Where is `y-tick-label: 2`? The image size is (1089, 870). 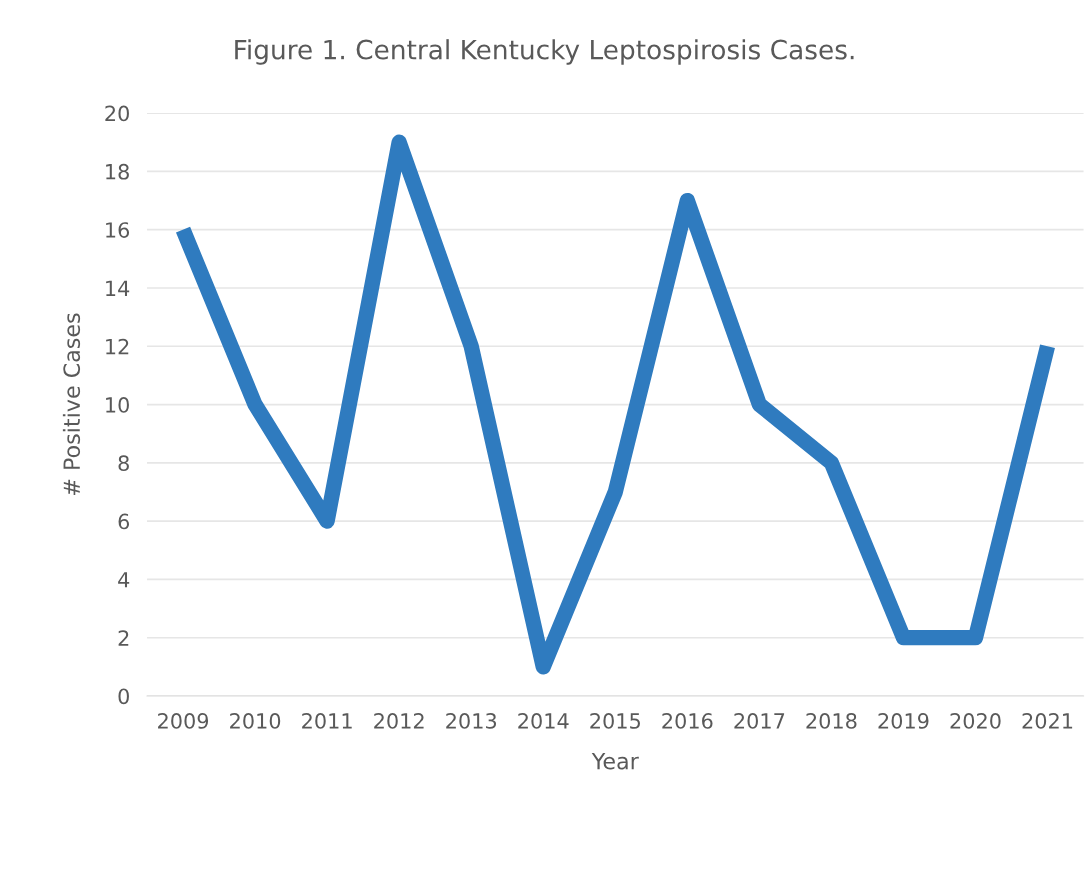 y-tick-label: 2 is located at coordinates (123, 638).